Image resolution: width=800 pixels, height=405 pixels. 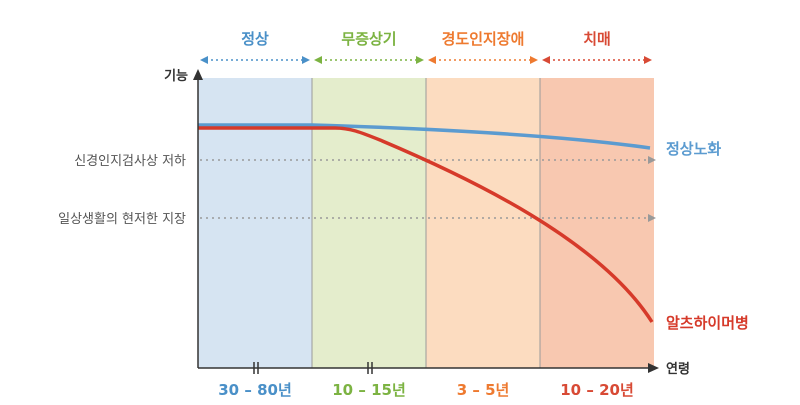 What do you see at coordinates (597, 223) in the screenshot?
I see `stage-band-dementia` at bounding box center [597, 223].